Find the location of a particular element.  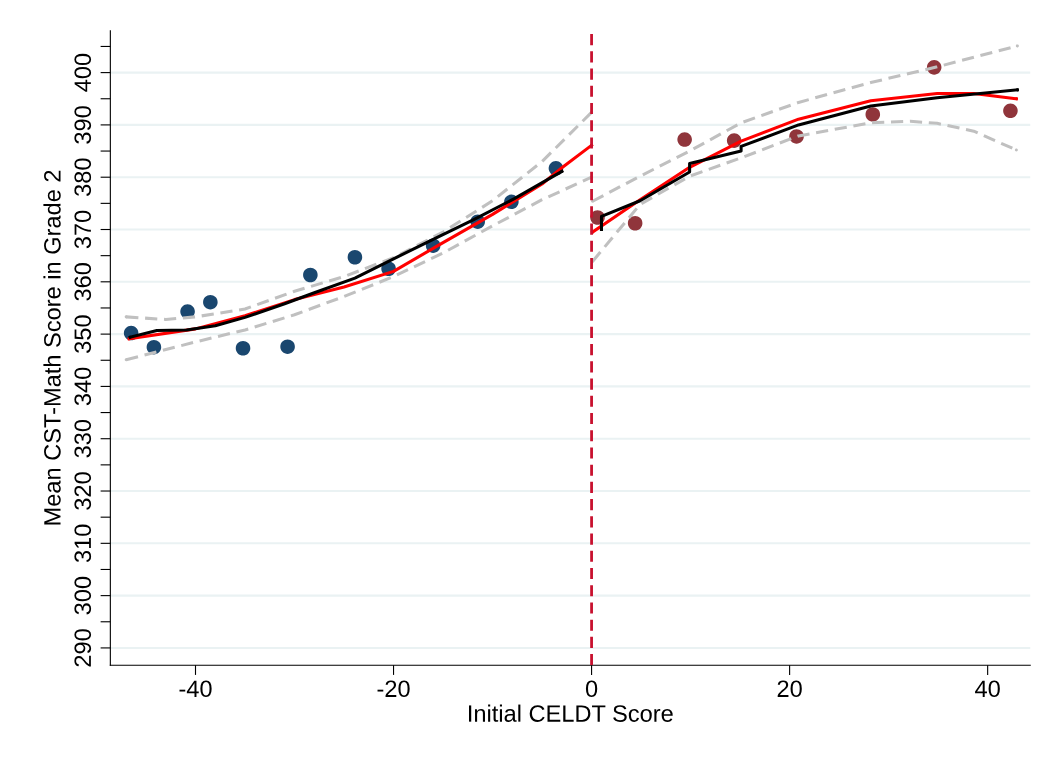

y-tick-label: 400 is located at coordinates (83, 72).